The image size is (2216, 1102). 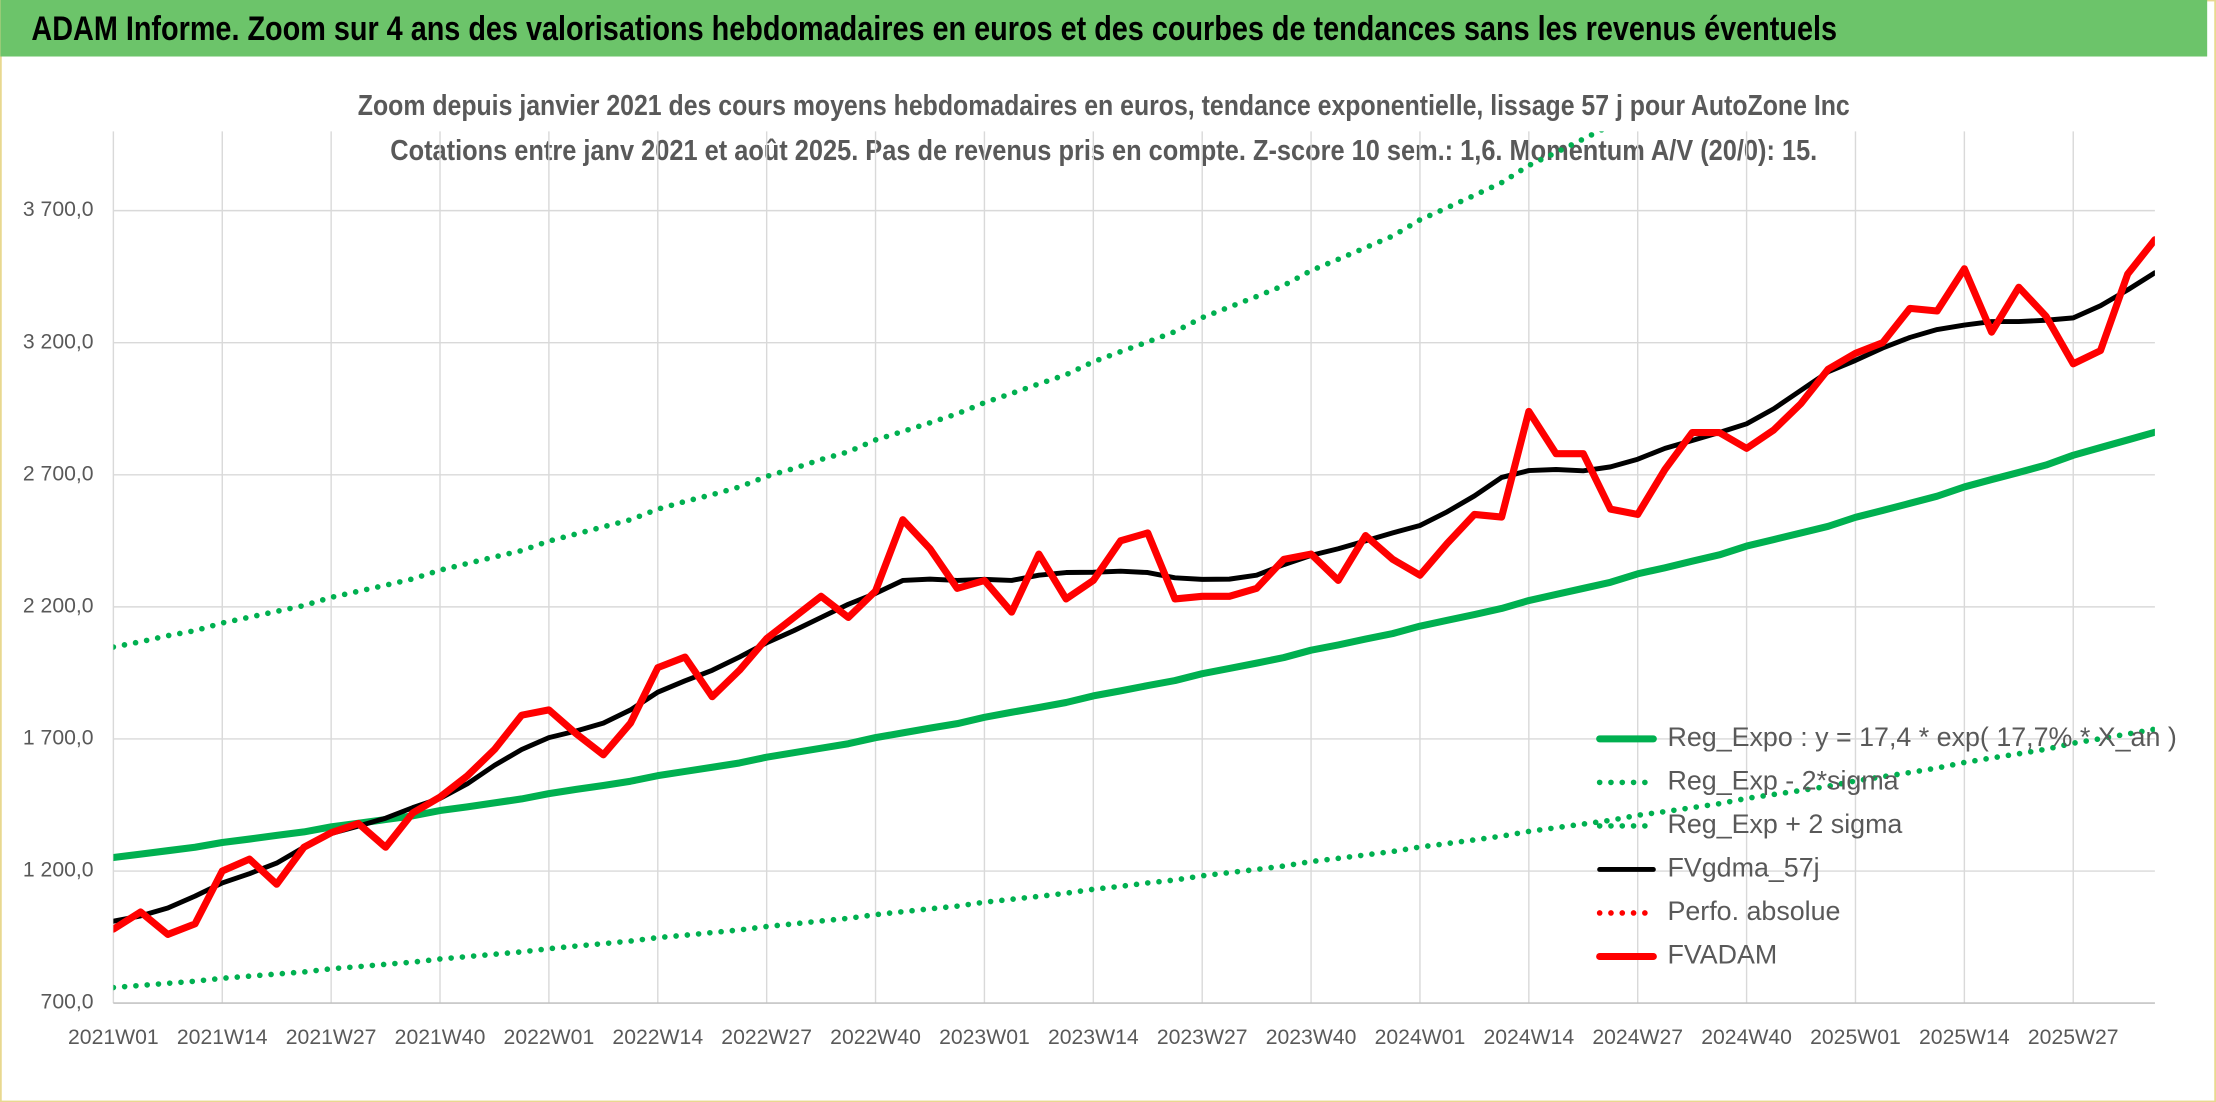 What do you see at coordinates (331, 1037) in the screenshot?
I see `x-tick-label: 2021W27` at bounding box center [331, 1037].